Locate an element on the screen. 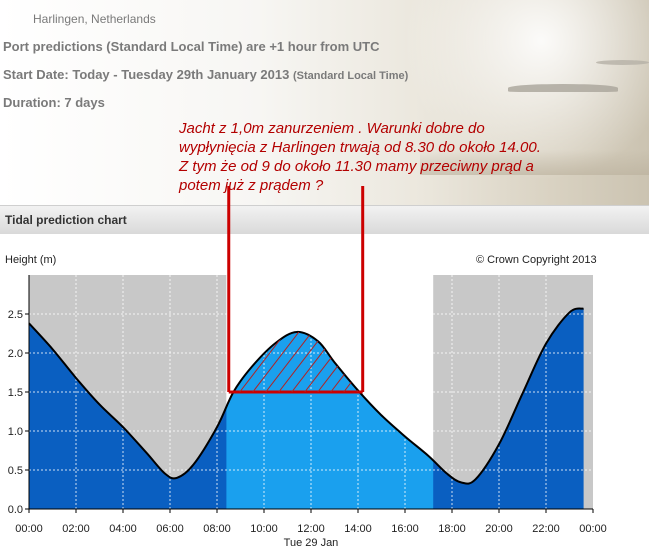  x-tick-label: 16:00 is located at coordinates (405, 529).